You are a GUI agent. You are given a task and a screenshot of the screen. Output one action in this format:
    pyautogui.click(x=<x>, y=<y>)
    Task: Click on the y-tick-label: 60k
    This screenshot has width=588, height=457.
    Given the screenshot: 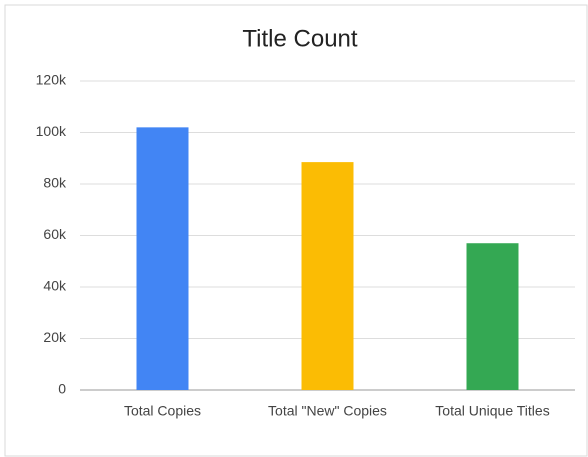 What is the action you would take?
    pyautogui.click(x=55, y=234)
    